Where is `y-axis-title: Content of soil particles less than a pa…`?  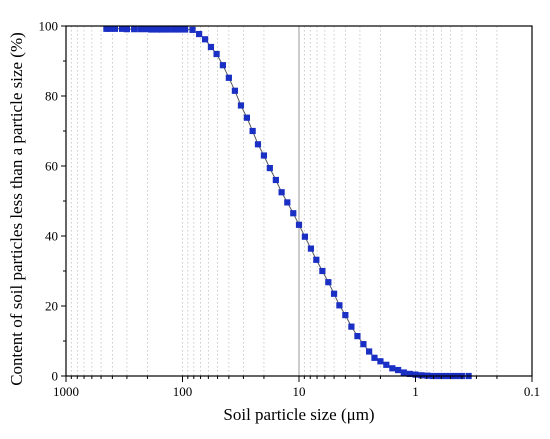 y-axis-title: Content of soil particles less than a pa… is located at coordinates (16, 209).